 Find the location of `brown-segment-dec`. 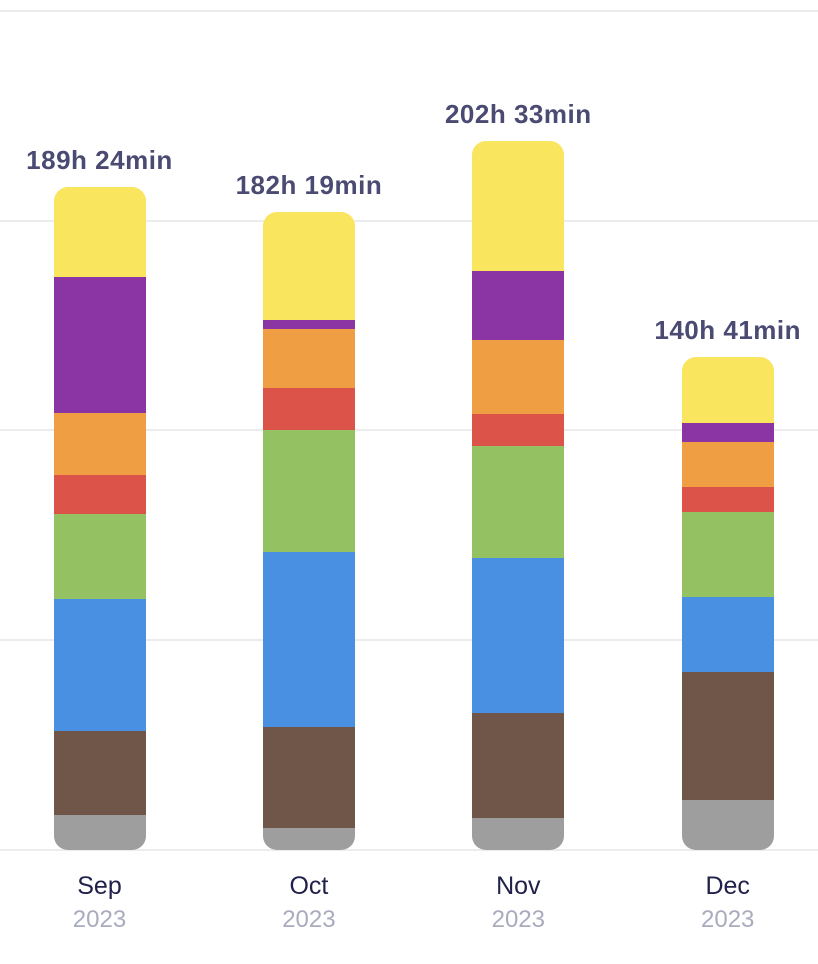

brown-segment-dec is located at coordinates (727, 736).